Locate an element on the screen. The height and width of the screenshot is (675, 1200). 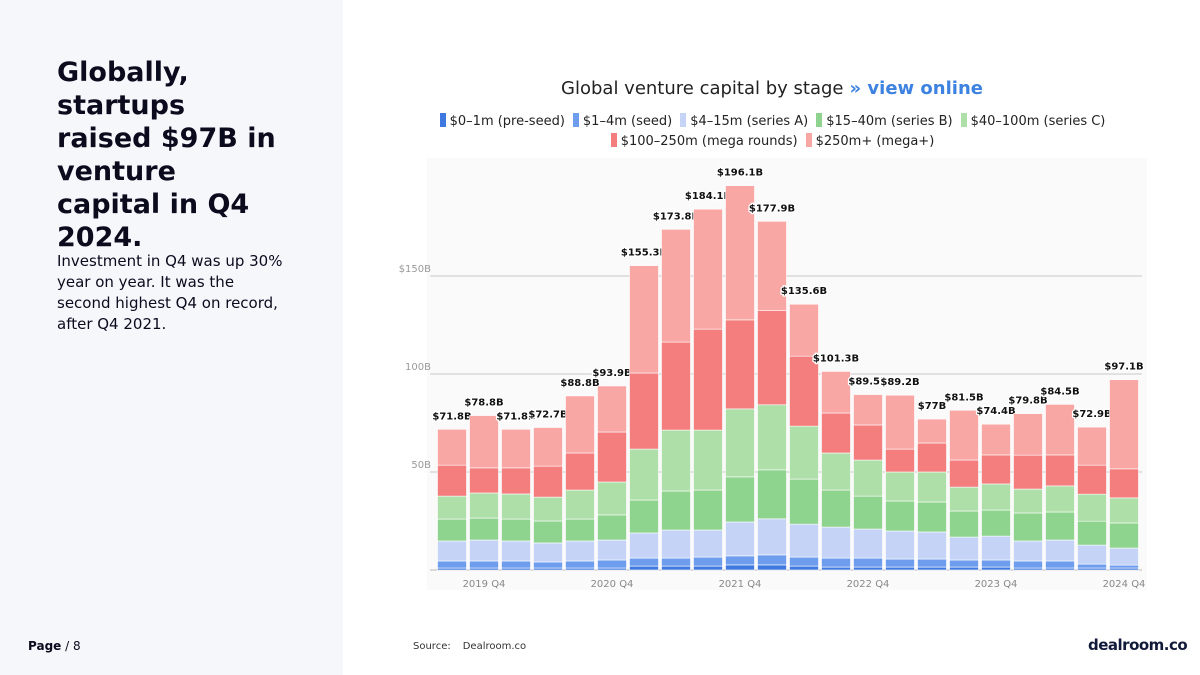
total-label: $184.1B is located at coordinates (708, 196).